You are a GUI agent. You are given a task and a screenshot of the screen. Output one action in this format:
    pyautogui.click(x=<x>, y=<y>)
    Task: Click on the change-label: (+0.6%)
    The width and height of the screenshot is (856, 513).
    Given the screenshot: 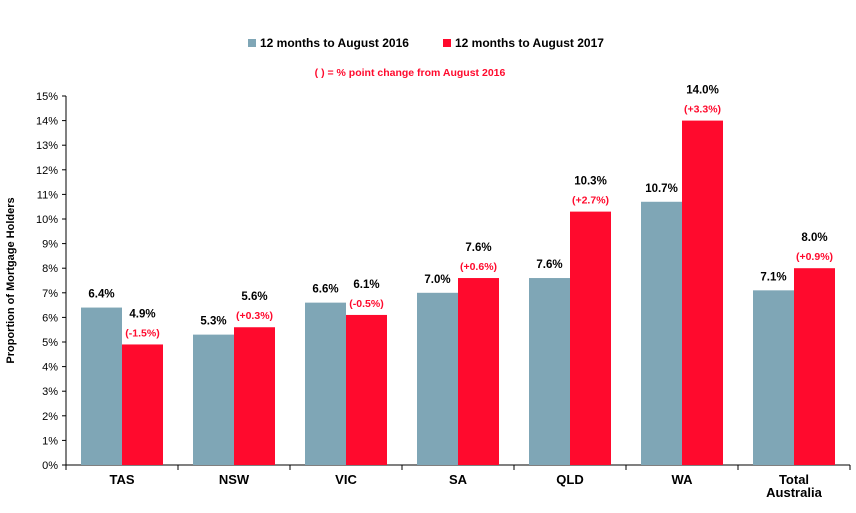 What is the action you would take?
    pyautogui.click(x=478, y=267)
    